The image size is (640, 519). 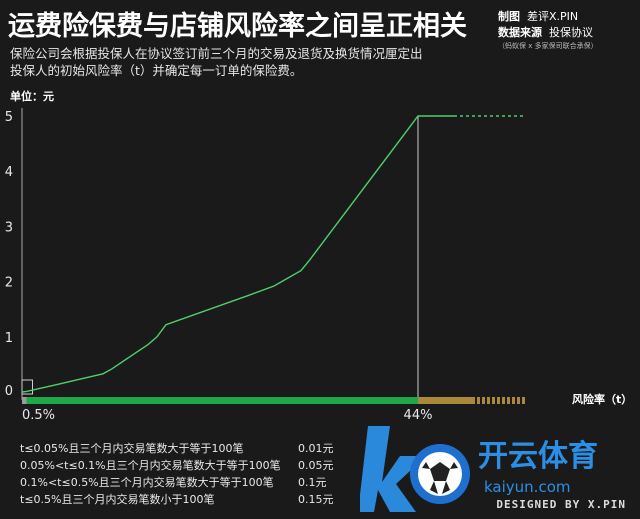 What do you see at coordinates (316, 499) in the screenshot?
I see `rule-price: 0.15元` at bounding box center [316, 499].